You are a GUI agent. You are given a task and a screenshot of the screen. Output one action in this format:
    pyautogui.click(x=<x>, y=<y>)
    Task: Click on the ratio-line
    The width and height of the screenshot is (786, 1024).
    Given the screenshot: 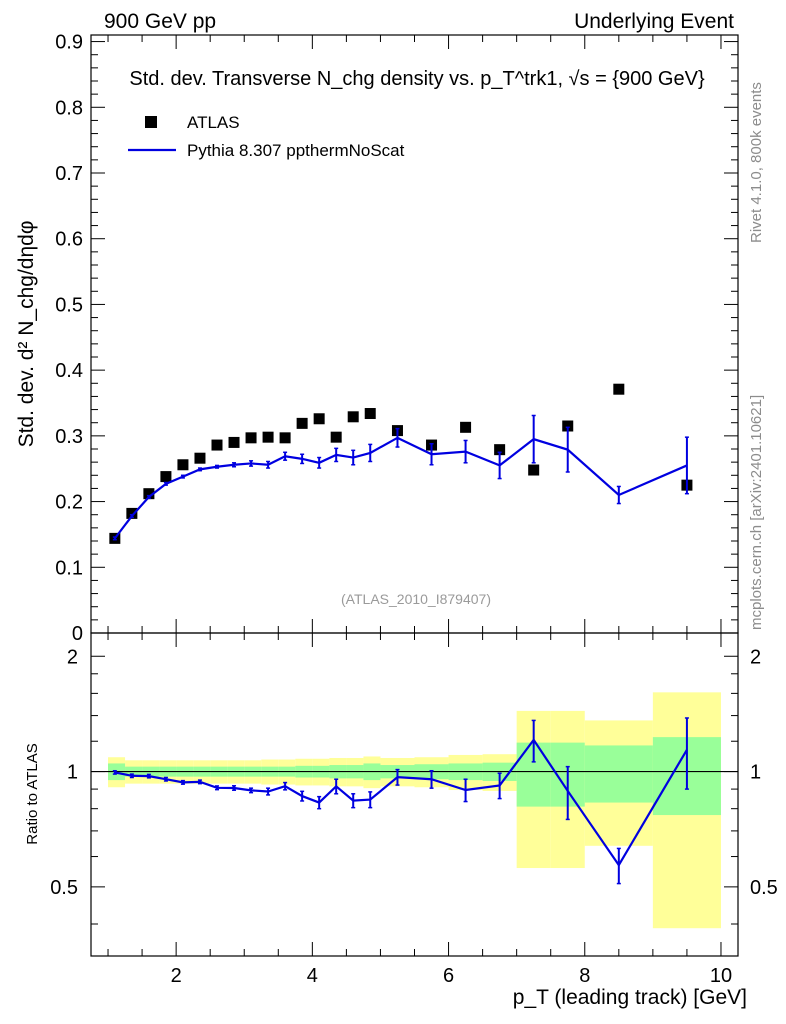 What is the action you would take?
    pyautogui.click(x=401, y=802)
    